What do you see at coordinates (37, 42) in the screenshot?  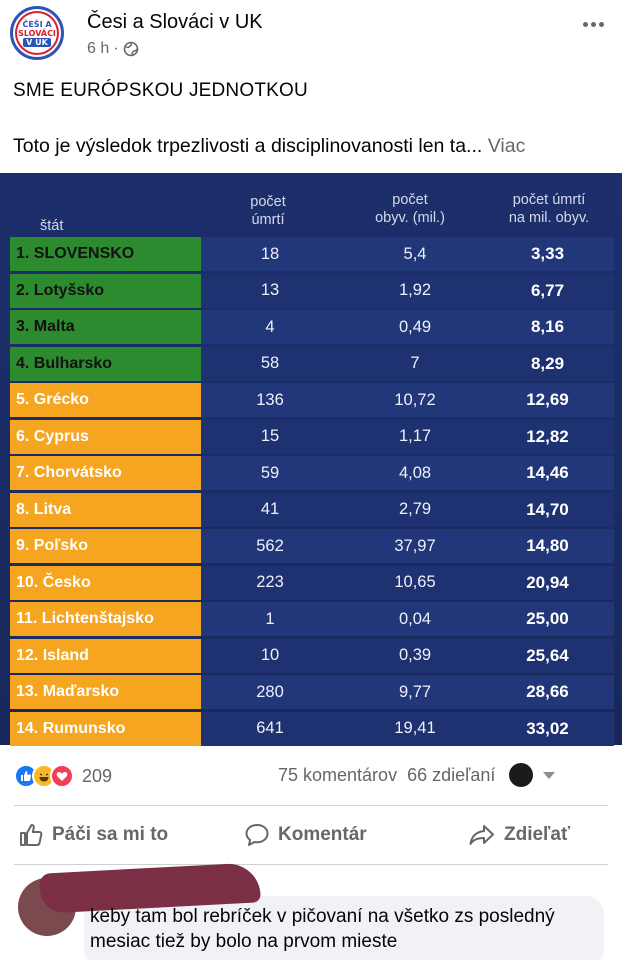 I see `logo-line-3: V UK` at bounding box center [37, 42].